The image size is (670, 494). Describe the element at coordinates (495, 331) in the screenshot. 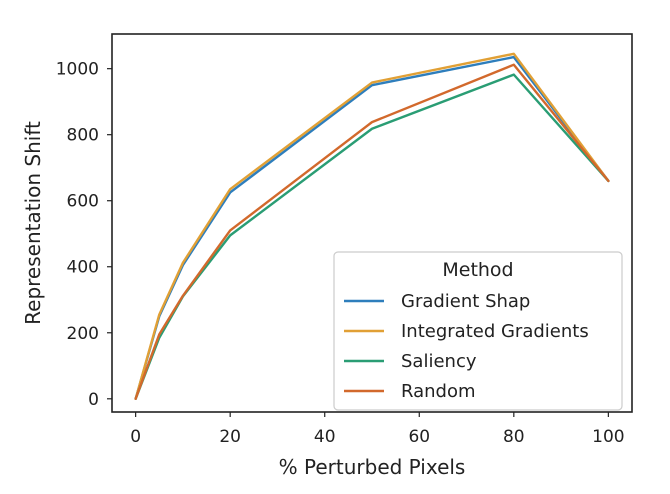

I see `legend-label-integrated-gradients: Integrated Gradients` at that location.